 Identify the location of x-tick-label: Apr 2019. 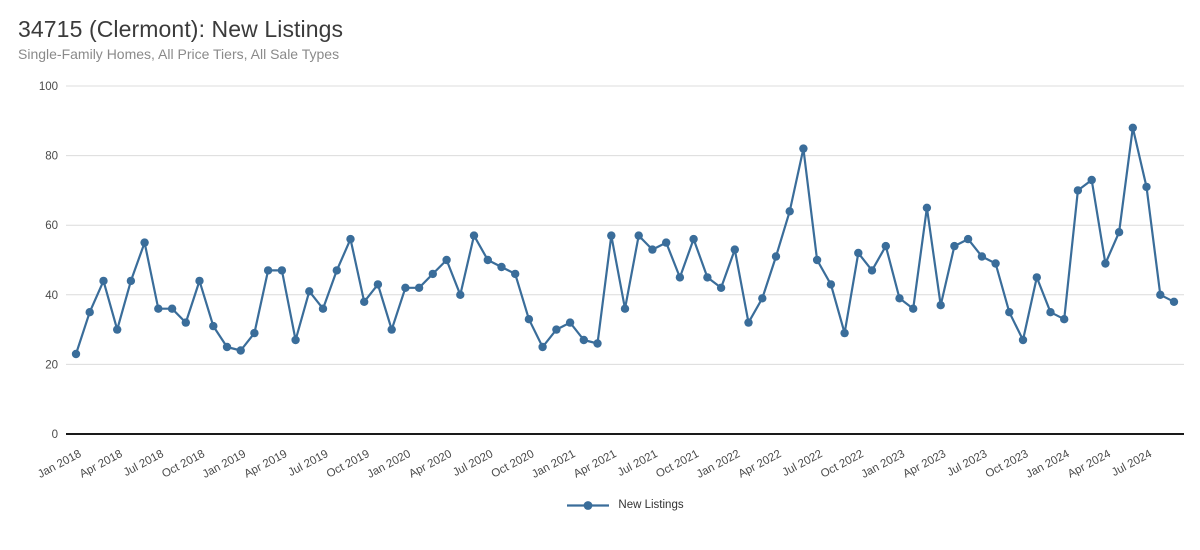
(265, 464).